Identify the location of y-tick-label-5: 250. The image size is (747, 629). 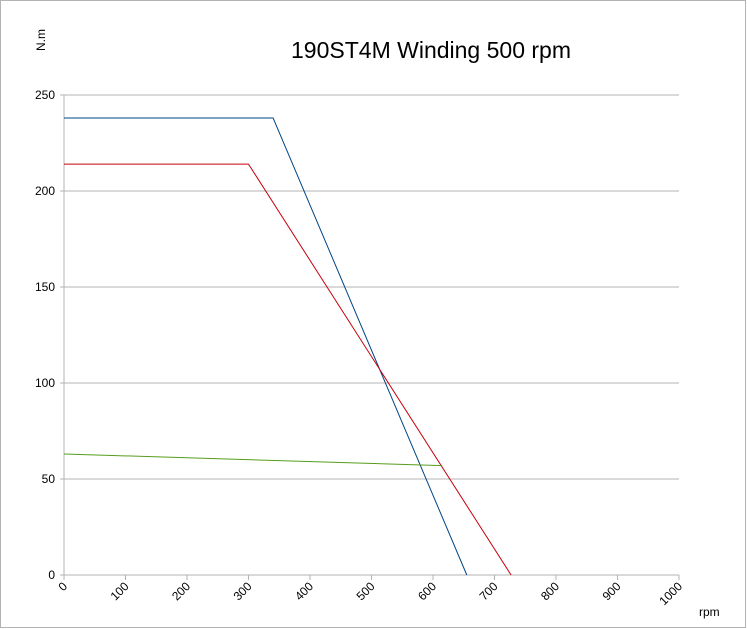
(45, 95).